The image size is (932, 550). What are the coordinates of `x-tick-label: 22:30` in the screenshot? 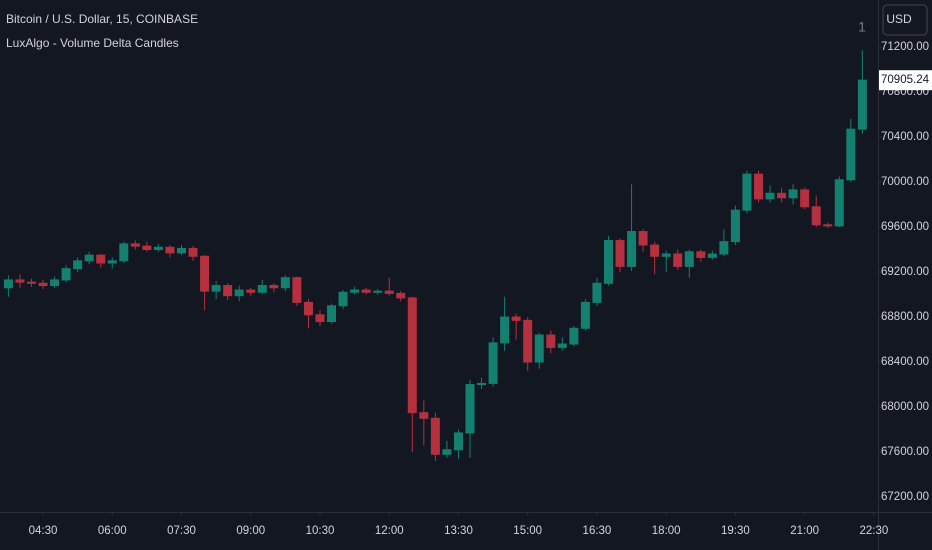 It's located at (874, 531).